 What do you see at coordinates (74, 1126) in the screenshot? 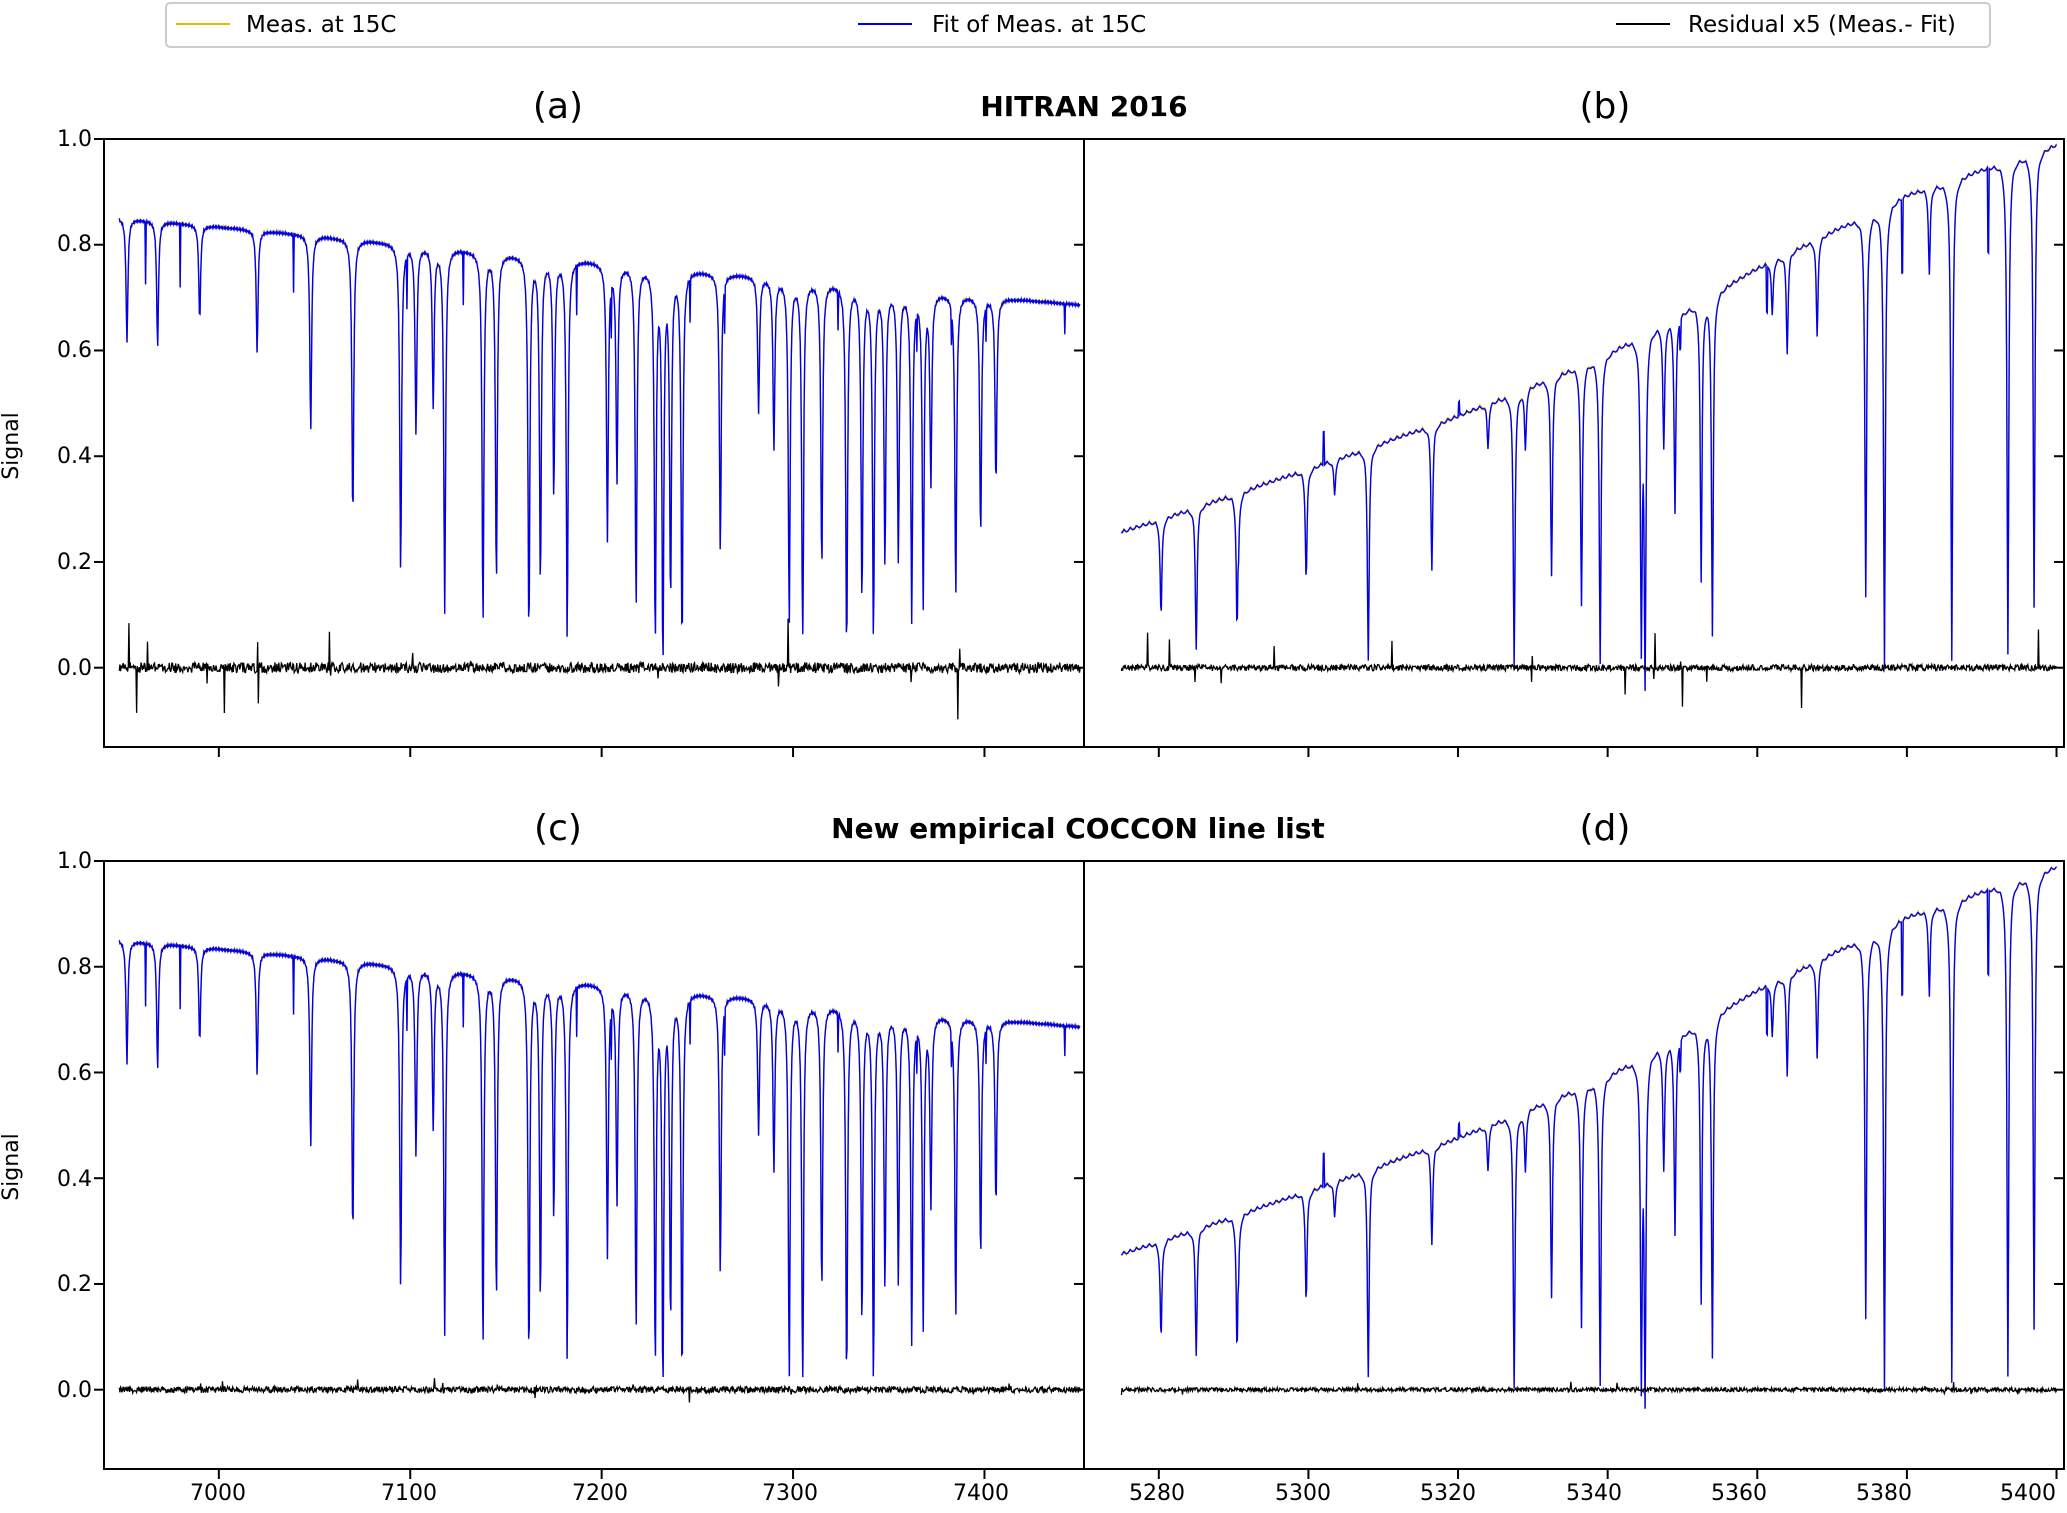
I see `y-tick-labels-bottom: 1.0 0.8 0.6 0.4 0.2 0.0` at bounding box center [74, 1126].